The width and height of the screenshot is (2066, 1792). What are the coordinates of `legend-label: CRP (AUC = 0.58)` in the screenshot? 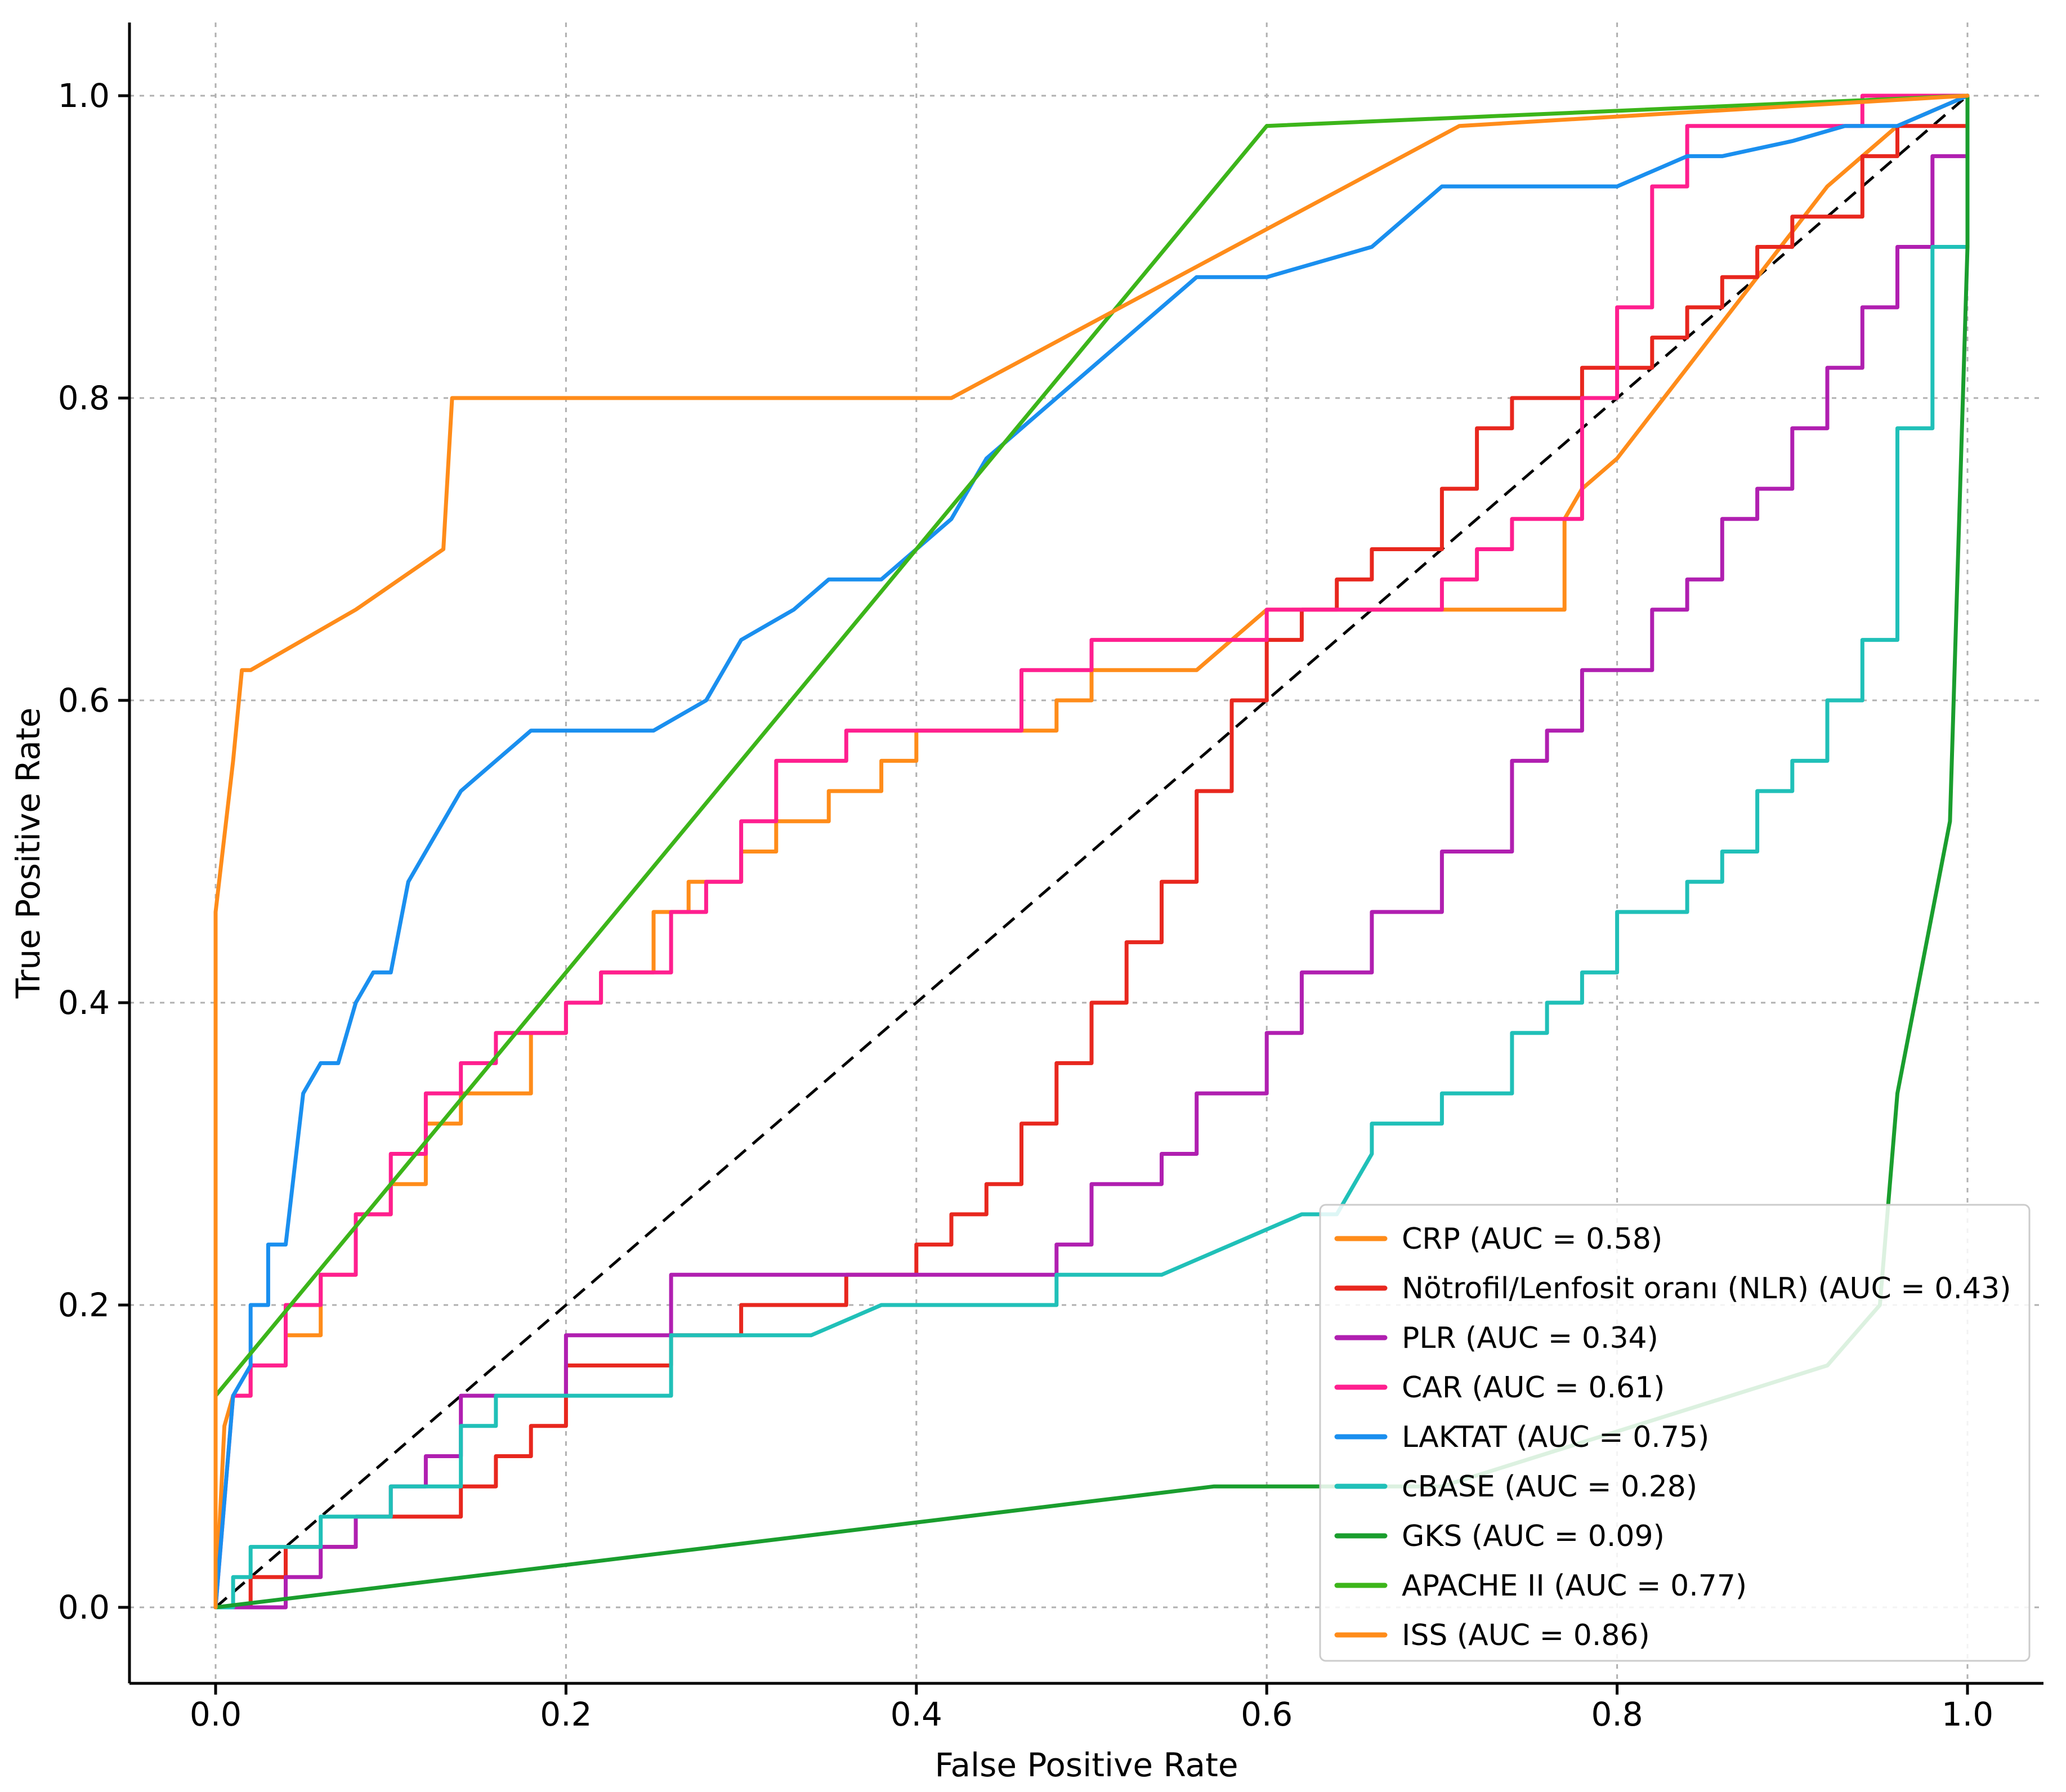 It's located at (1532, 1239).